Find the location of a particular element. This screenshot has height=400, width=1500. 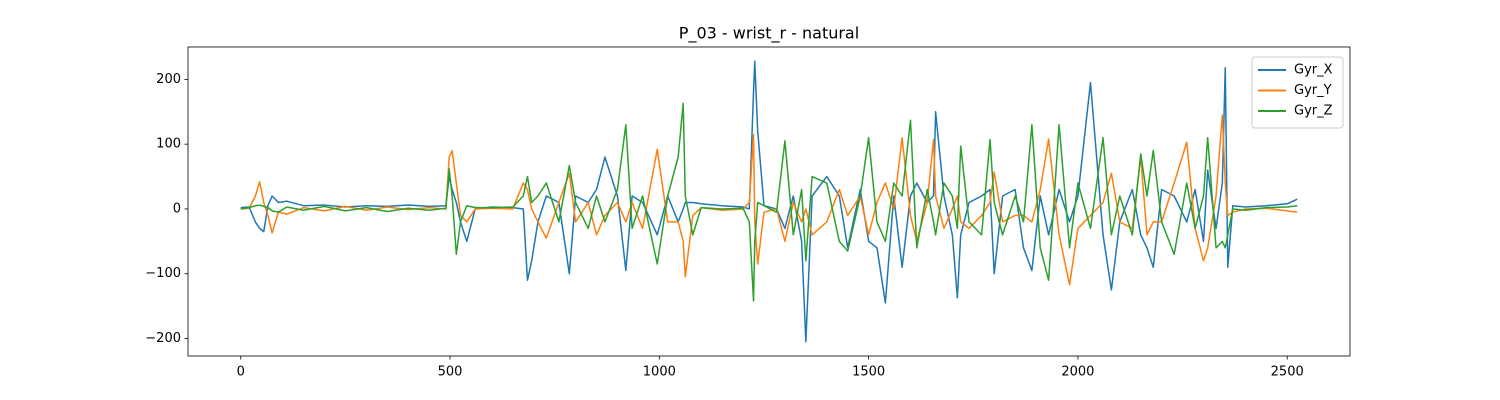

x-tick-label: 1500 is located at coordinates (868, 372).